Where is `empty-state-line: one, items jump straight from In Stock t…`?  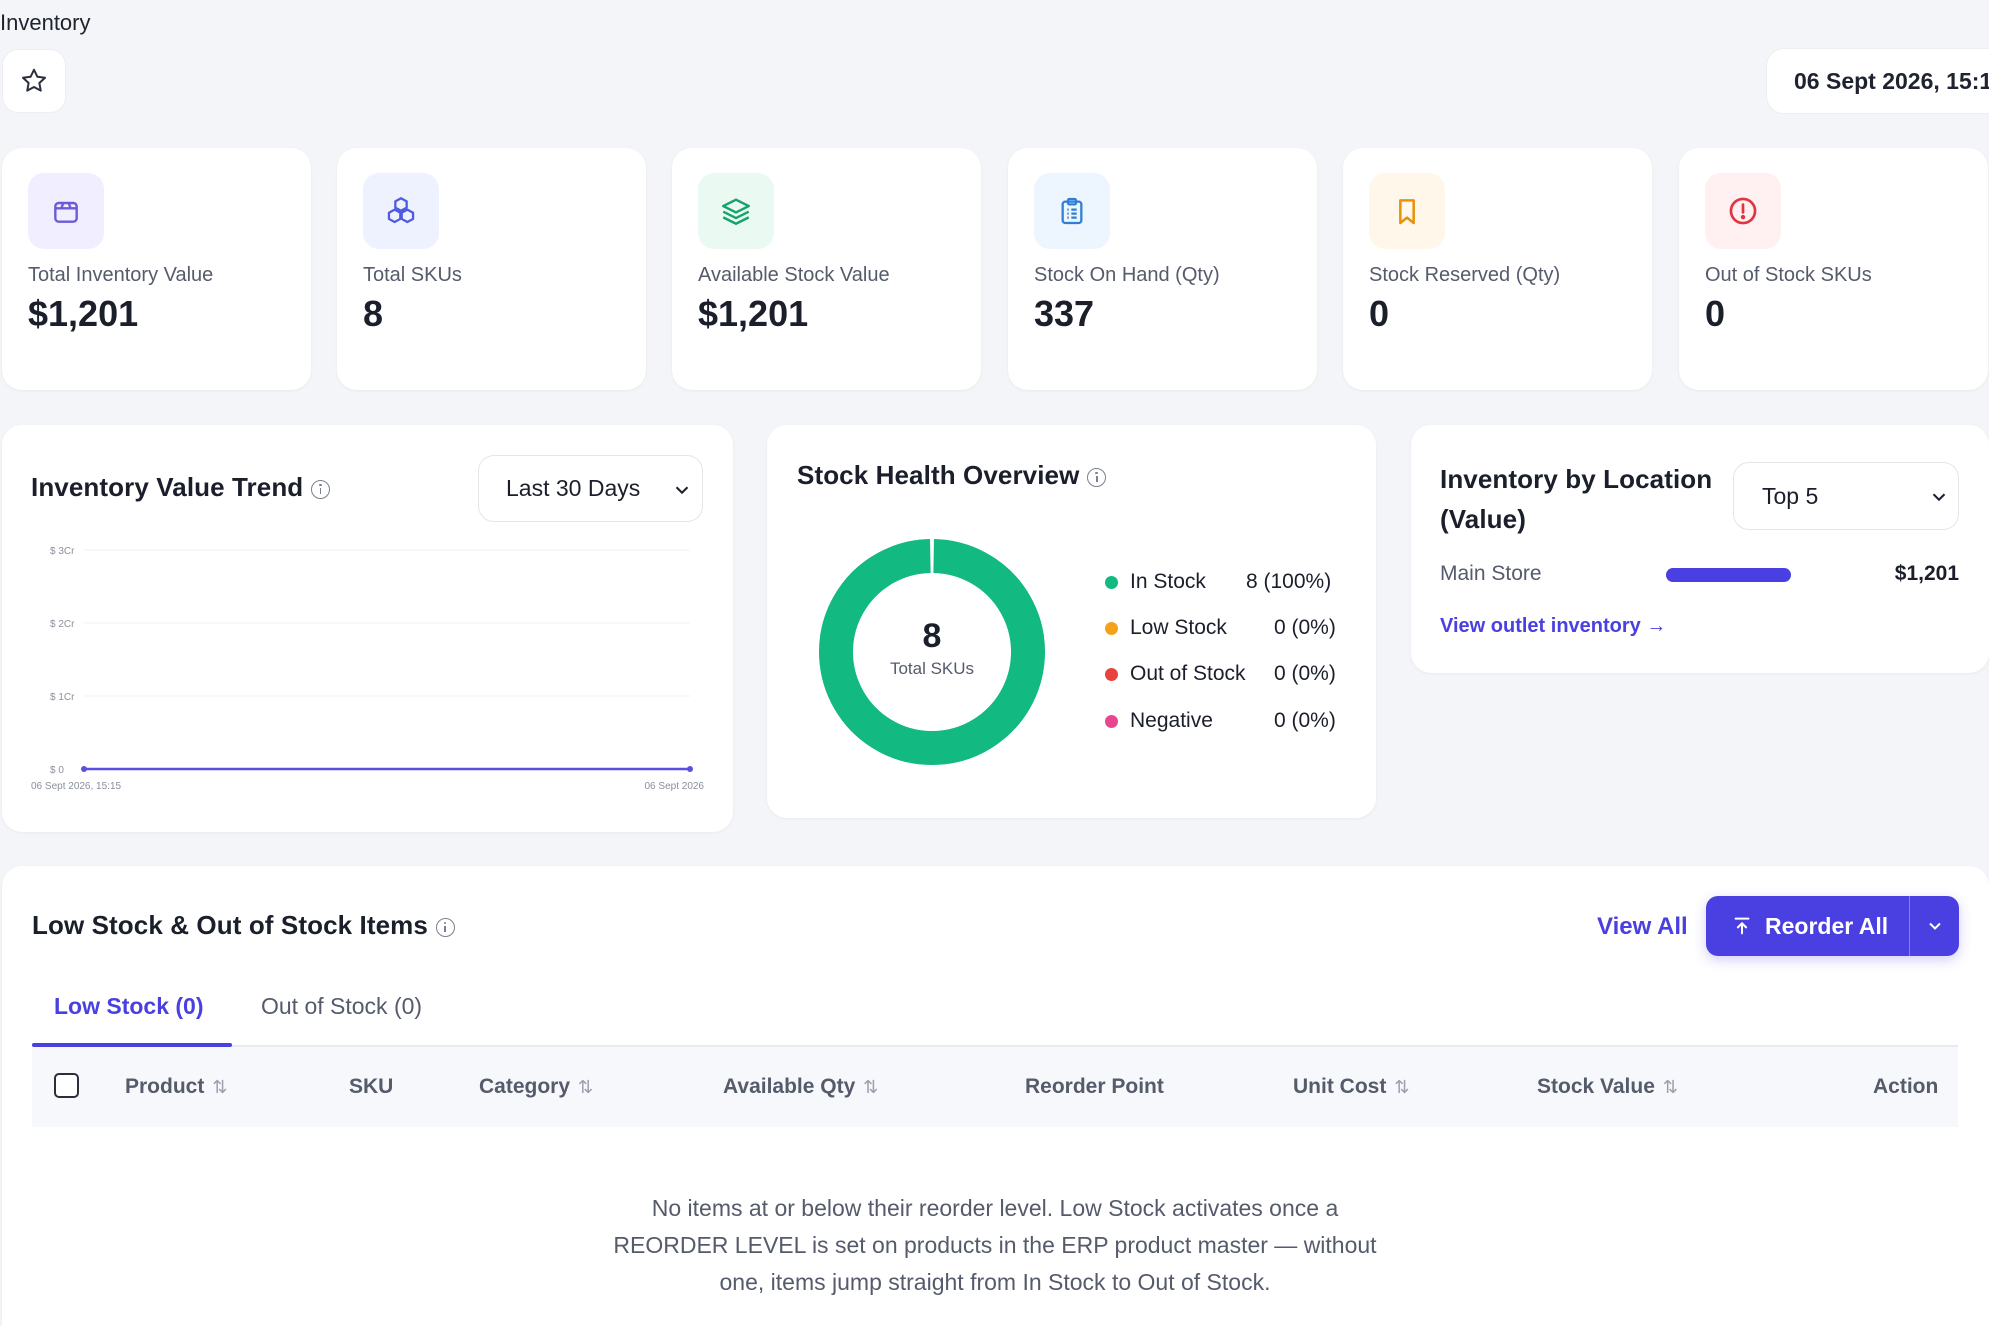
empty-state-line: one, items jump straight from In Stock t… is located at coordinates (995, 1282).